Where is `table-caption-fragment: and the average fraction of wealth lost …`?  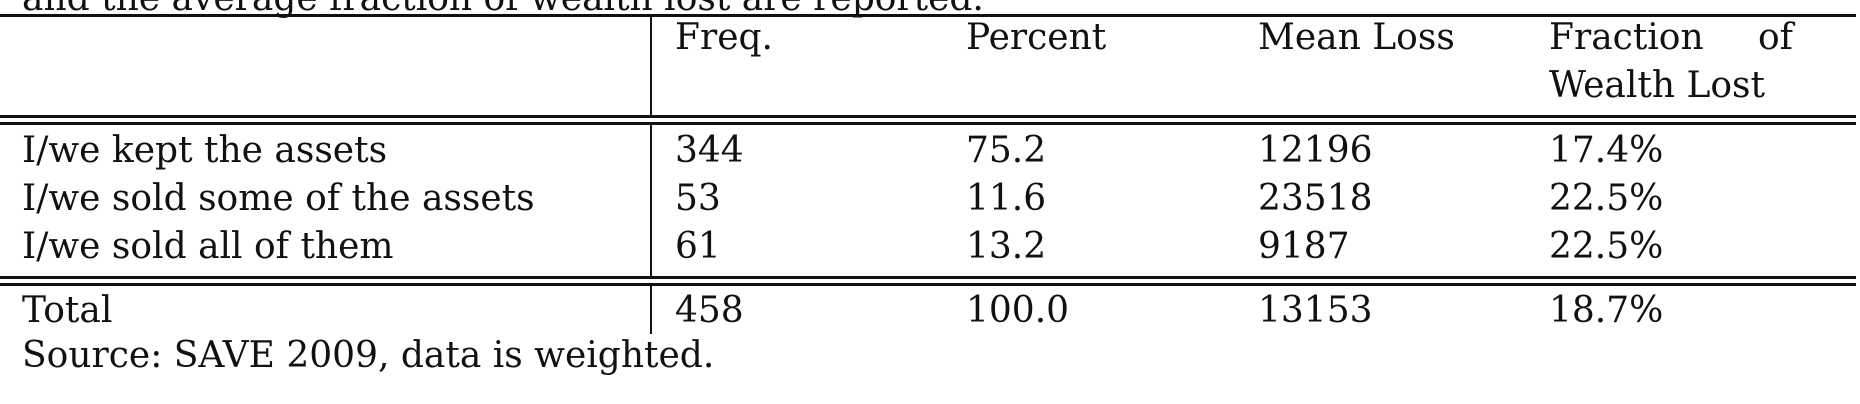
table-caption-fragment: and the average fraction of wealth lost … is located at coordinates (503, 8).